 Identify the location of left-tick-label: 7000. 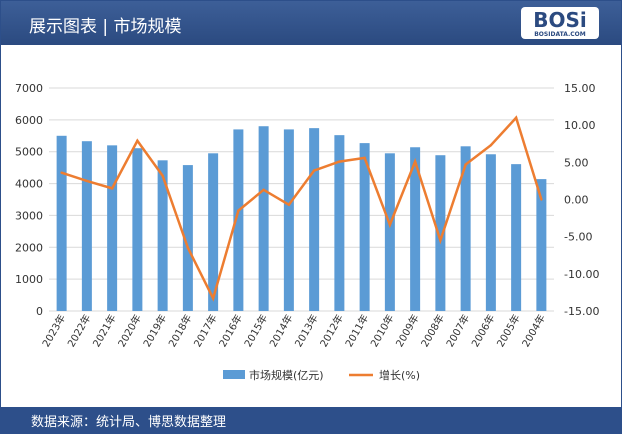
(29, 88).